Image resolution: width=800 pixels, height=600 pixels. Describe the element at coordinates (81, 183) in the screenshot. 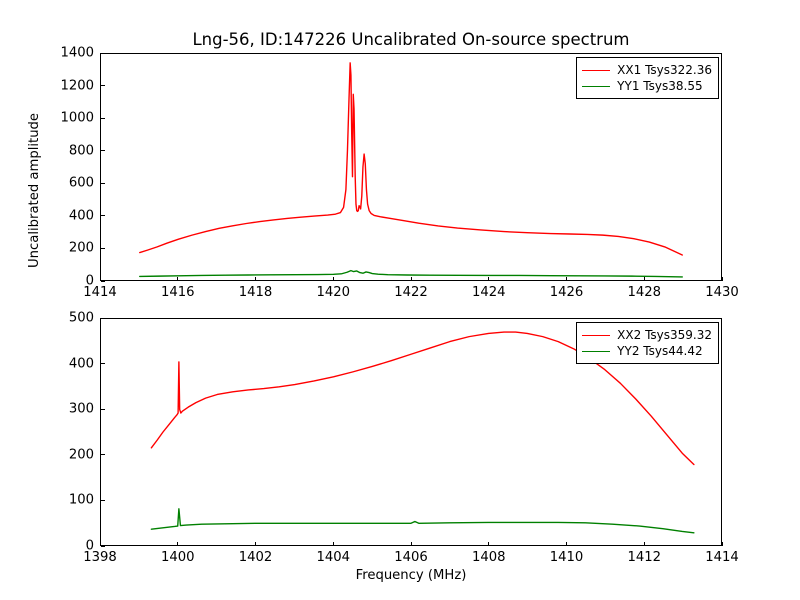

I see `y-tick-label: 600` at that location.